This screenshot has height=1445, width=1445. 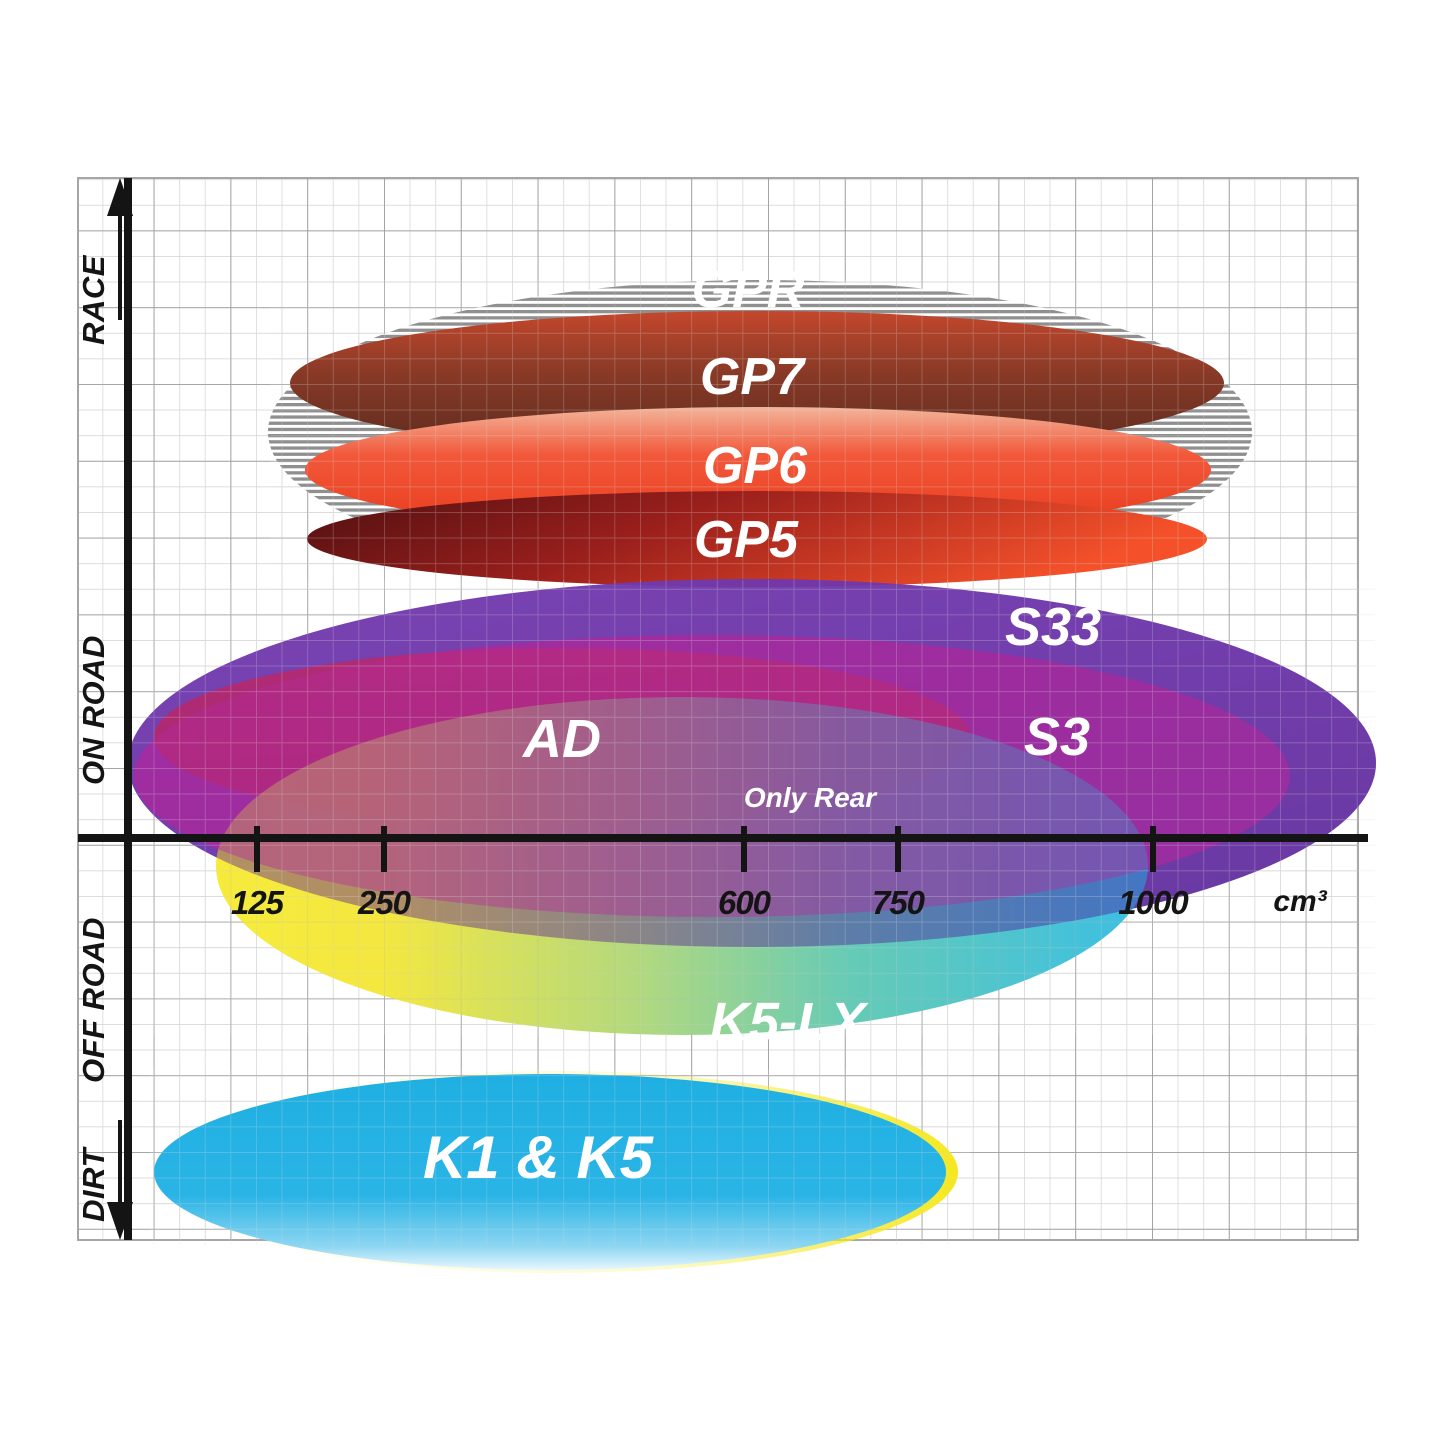 What do you see at coordinates (93, 1000) in the screenshot?
I see `y-category-off-road: OFF ROAD` at bounding box center [93, 1000].